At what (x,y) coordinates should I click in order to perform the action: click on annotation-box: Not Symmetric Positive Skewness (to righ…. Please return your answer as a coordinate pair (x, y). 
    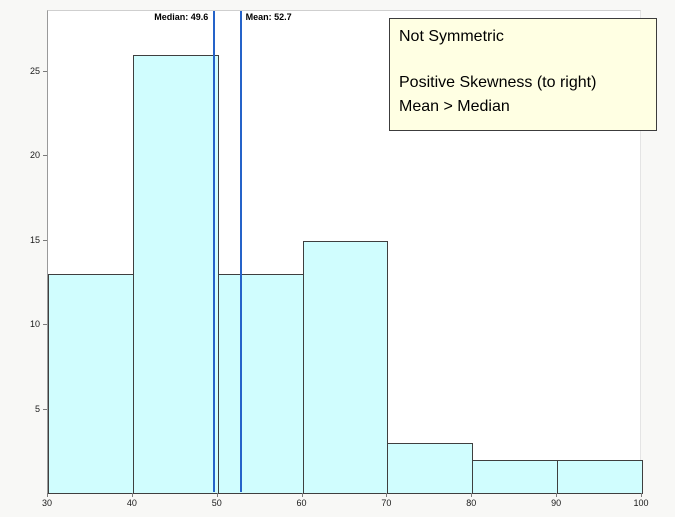
    Looking at the image, I should click on (523, 74).